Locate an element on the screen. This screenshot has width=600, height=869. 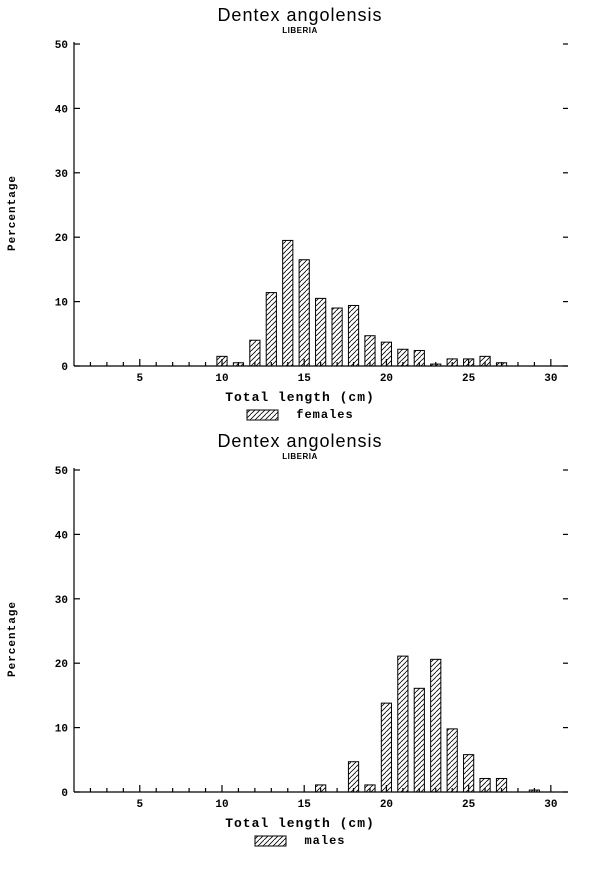
legend: females is located at coordinates (299, 415).